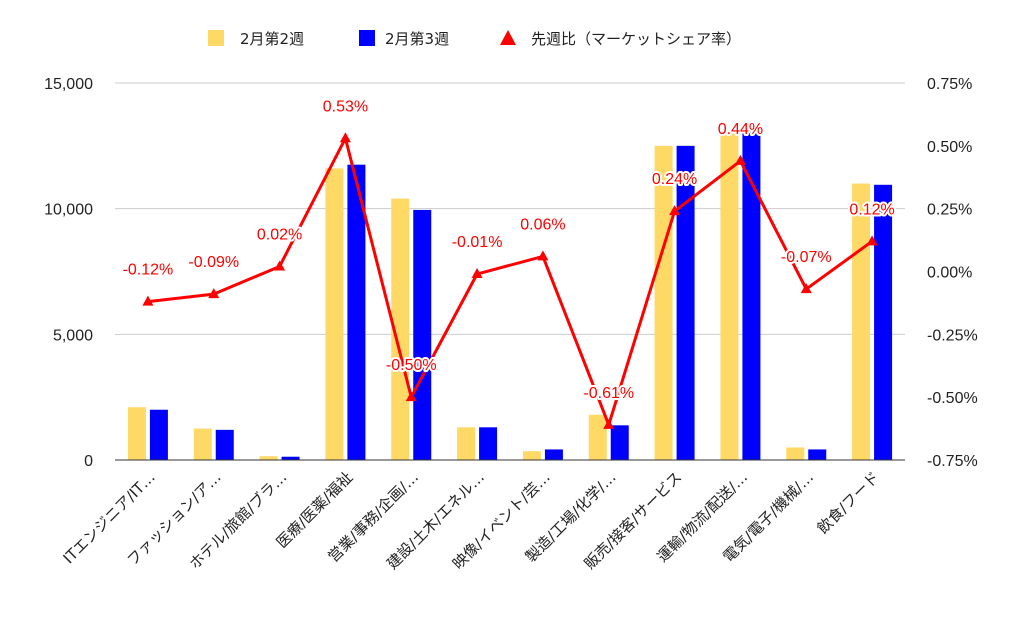  I want to click on legend-swatch-week2, so click(216, 38).